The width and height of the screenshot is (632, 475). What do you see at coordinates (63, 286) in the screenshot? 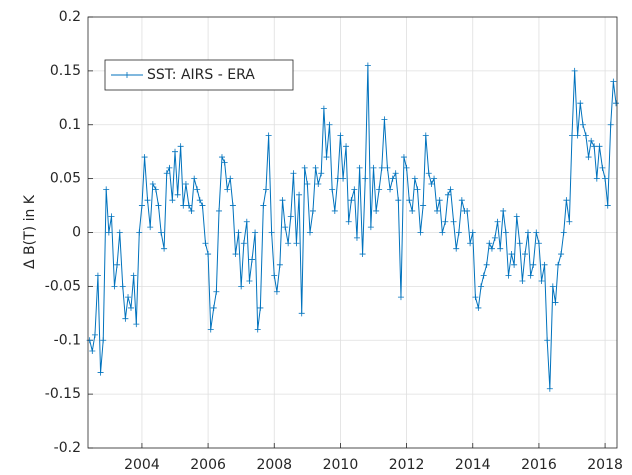
I see `y-tick-label: -0.05` at bounding box center [63, 286].